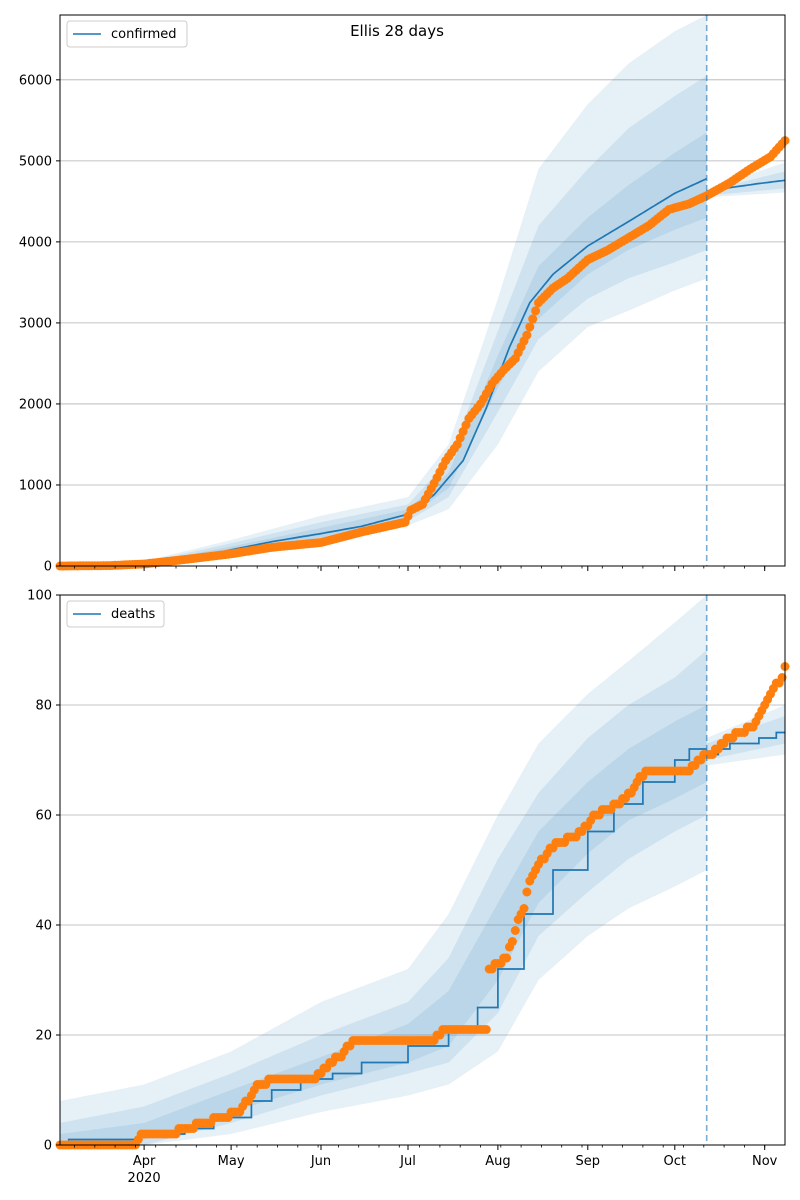 The height and width of the screenshot is (1200, 800). Describe the element at coordinates (397, 31) in the screenshot. I see `chart-title: Ellis 28 days` at that location.